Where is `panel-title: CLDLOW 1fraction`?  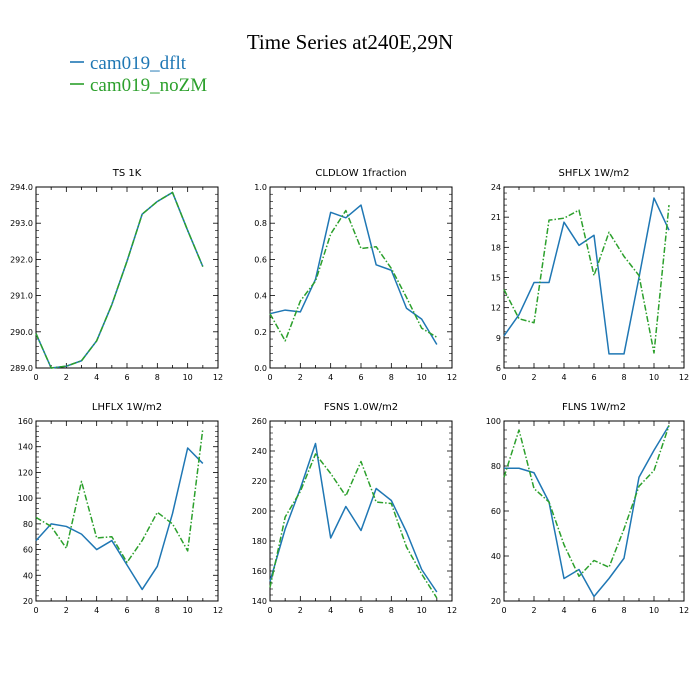
panel-title: CLDLOW 1fraction is located at coordinates (360, 173).